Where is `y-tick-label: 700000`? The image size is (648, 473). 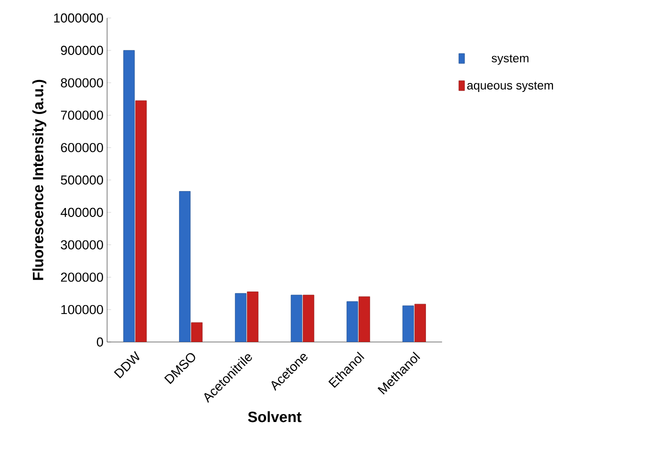 y-tick-label: 700000 is located at coordinates (82, 115).